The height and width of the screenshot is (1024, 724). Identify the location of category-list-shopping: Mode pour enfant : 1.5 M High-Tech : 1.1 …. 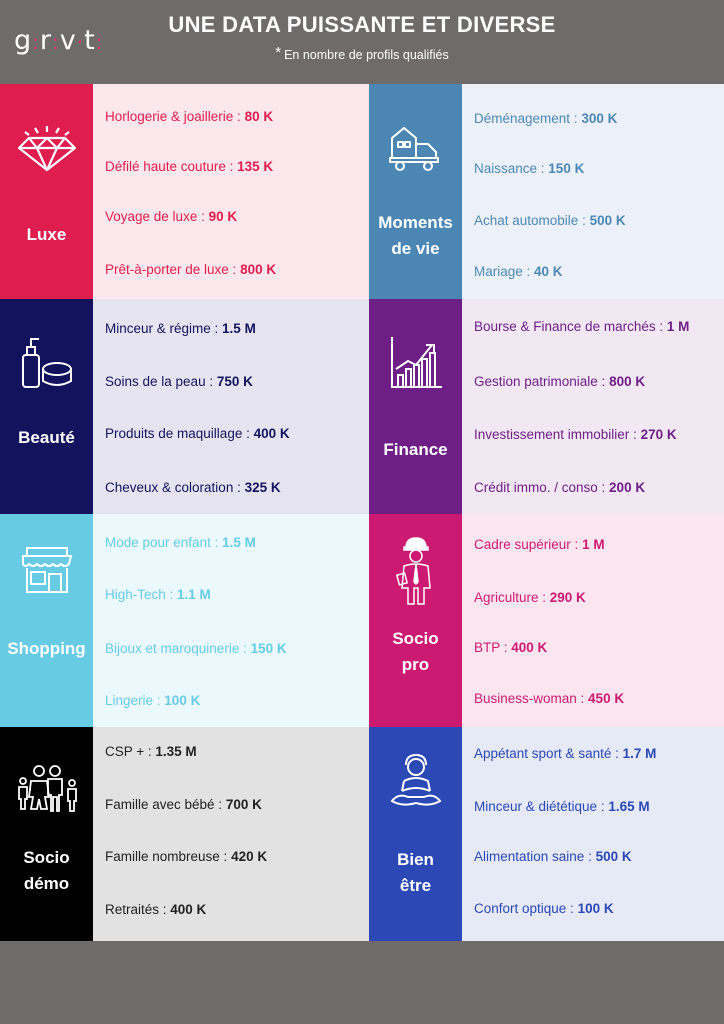
(231, 620).